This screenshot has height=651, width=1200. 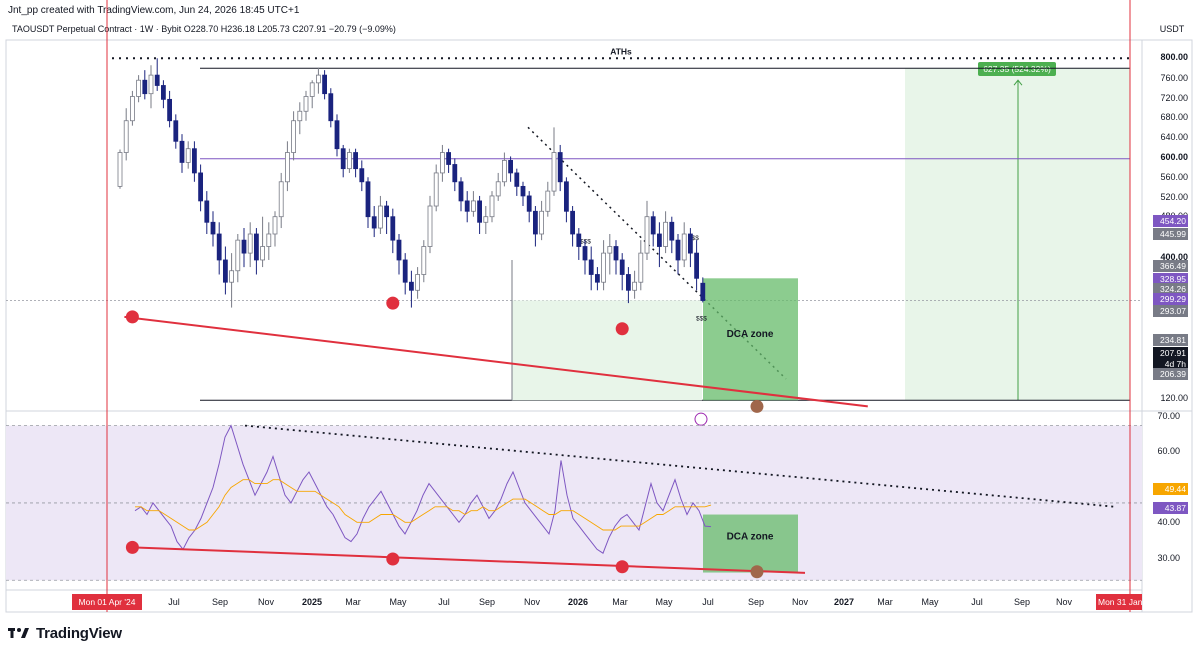 What do you see at coordinates (1168, 451) in the screenshot?
I see `rsi-tick-label: 60.00` at bounding box center [1168, 451].